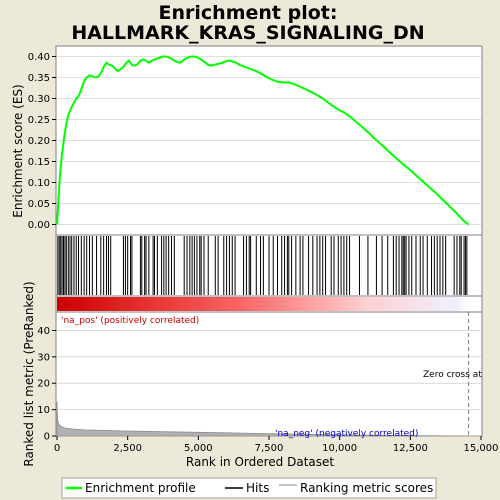 This screenshot has width=500, height=500. What do you see at coordinates (29, 373) in the screenshot?
I see `metric-y-axis-label: Ranked list metric (PreRanked)` at bounding box center [29, 373].